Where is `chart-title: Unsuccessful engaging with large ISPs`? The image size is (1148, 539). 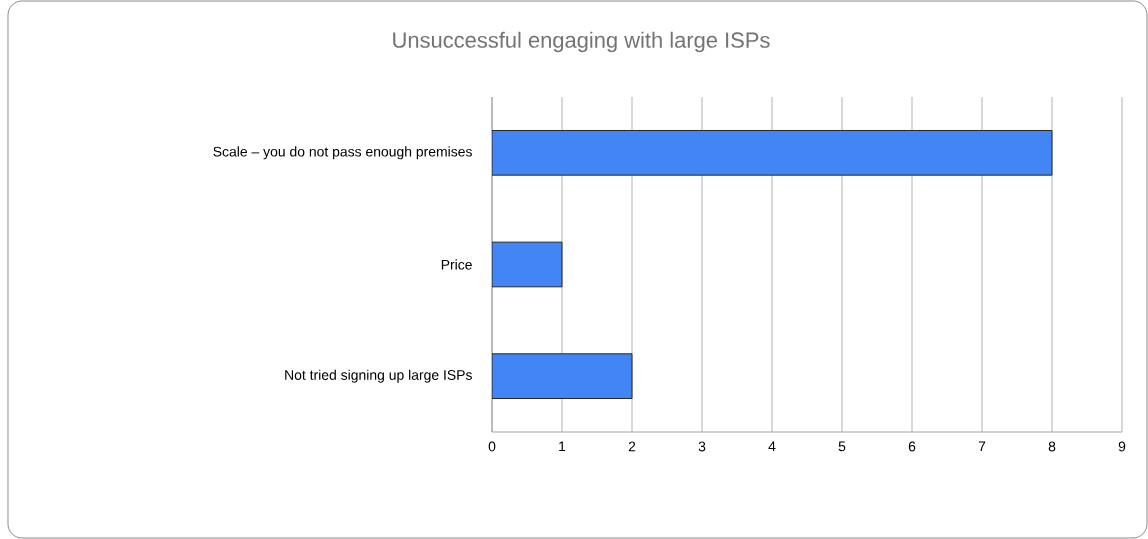 chart-title: Unsuccessful engaging with large ISPs is located at coordinates (581, 42).